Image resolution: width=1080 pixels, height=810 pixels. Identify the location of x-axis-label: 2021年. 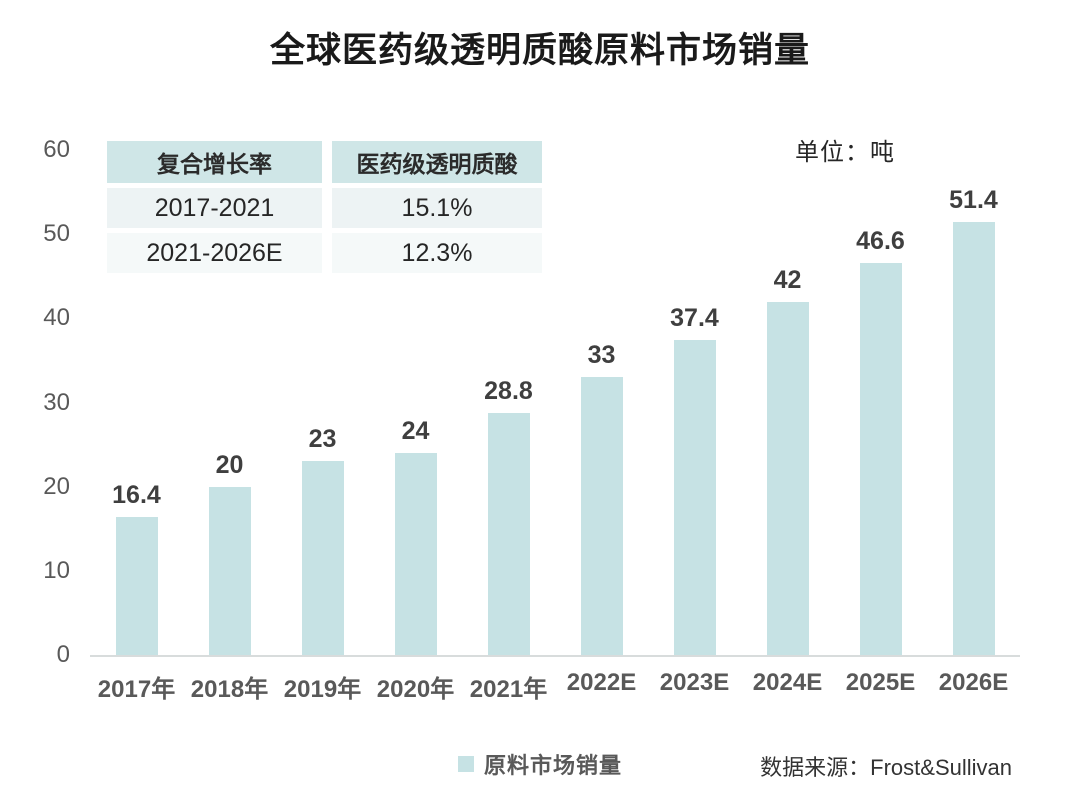
(508, 689).